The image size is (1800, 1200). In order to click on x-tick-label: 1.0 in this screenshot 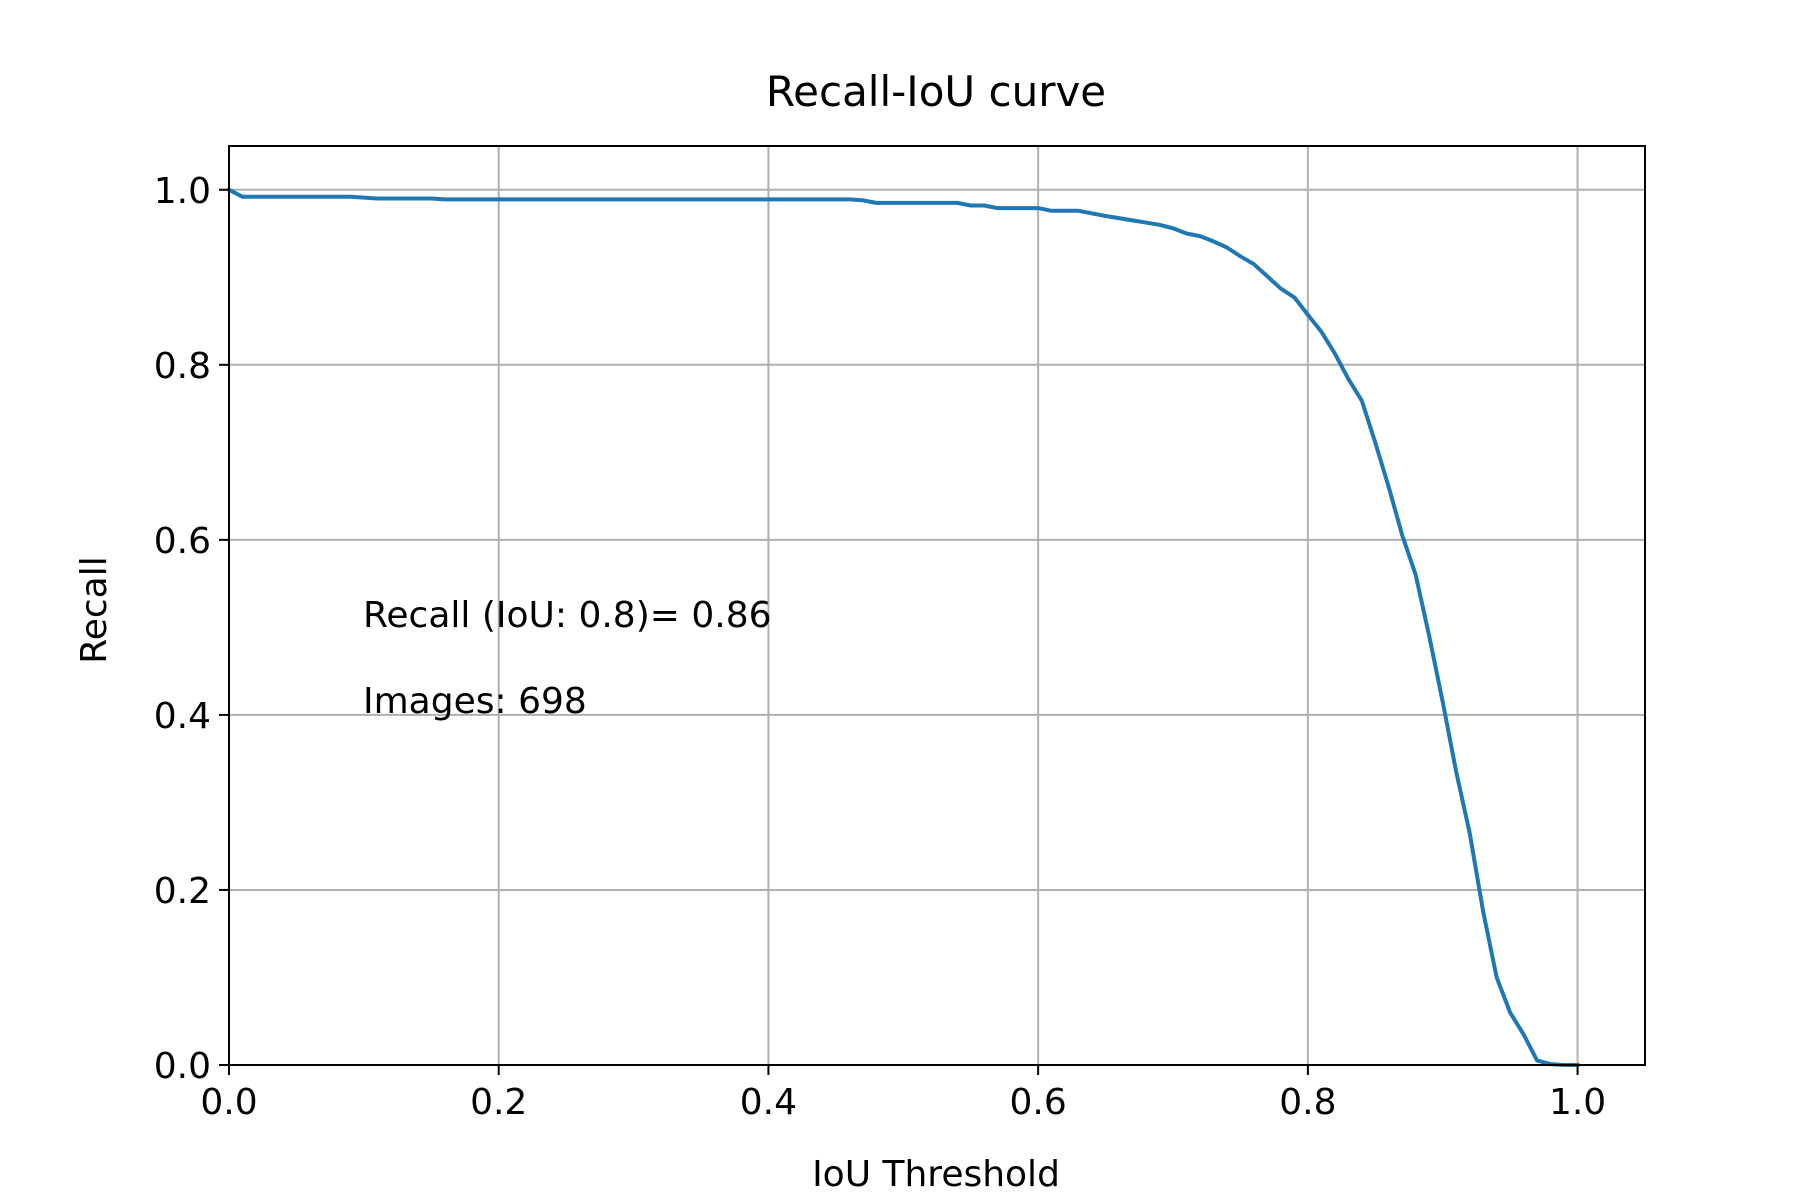, I will do `click(1577, 1102)`.